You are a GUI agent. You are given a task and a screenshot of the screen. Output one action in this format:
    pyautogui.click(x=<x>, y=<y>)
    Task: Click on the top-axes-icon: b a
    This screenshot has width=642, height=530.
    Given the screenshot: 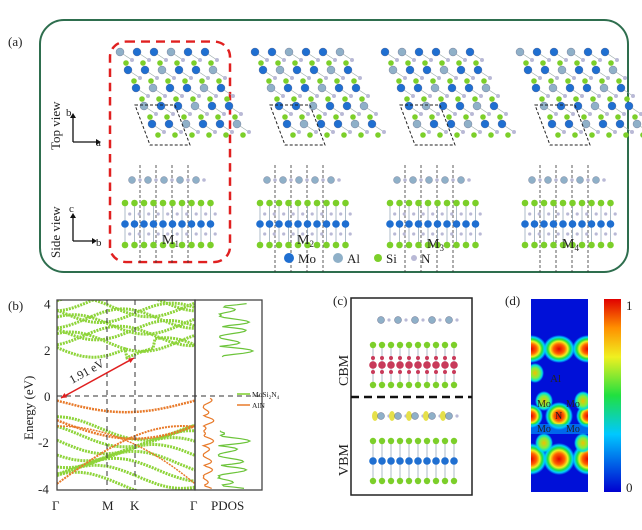 What is the action you would take?
    pyautogui.click(x=83, y=128)
    